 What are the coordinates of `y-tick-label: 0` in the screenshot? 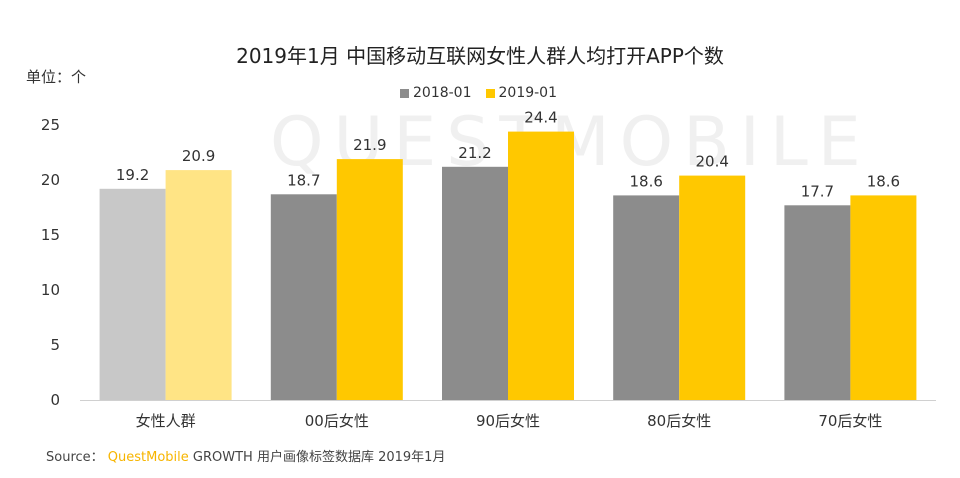 It's located at (55, 400).